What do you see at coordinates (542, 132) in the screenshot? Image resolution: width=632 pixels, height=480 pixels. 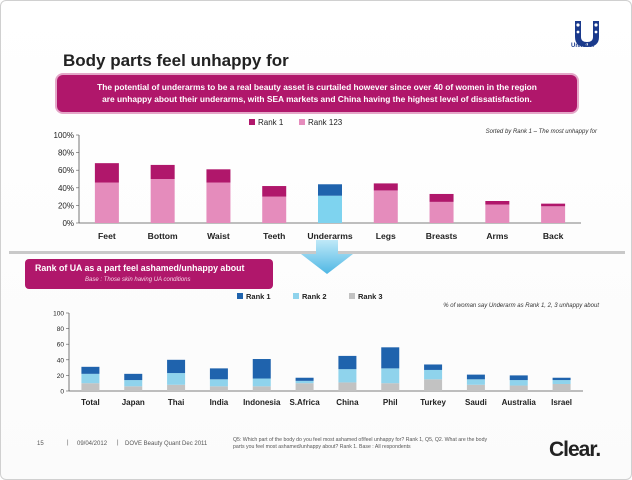 I see `chart1-note: Sorted by Rank 1 – The most unhappy for` at bounding box center [542, 132].